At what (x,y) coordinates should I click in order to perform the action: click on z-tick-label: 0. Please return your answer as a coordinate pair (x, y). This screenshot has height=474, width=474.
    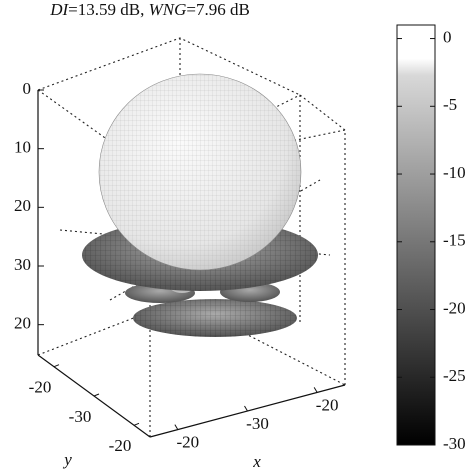
    Looking at the image, I should click on (27, 88).